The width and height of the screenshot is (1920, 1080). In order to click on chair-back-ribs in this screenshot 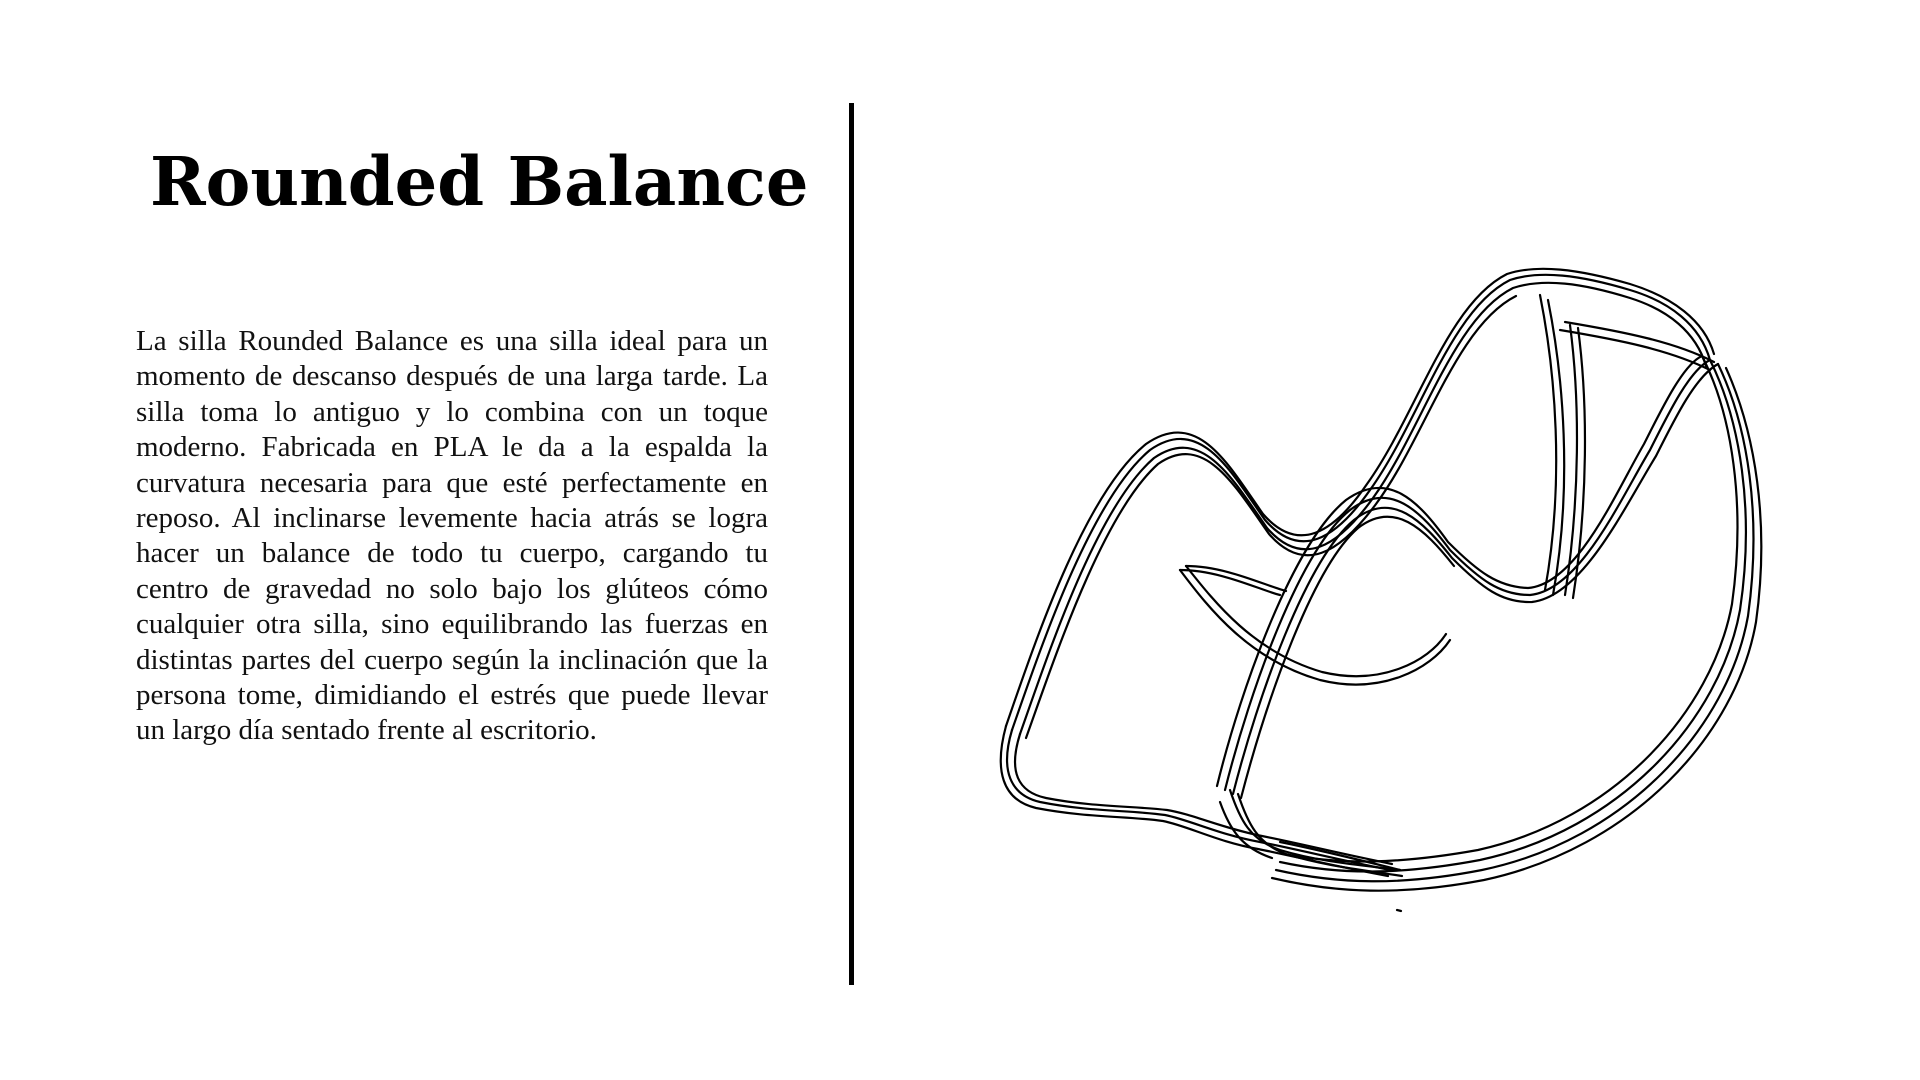, I will do `click(1627, 446)`.